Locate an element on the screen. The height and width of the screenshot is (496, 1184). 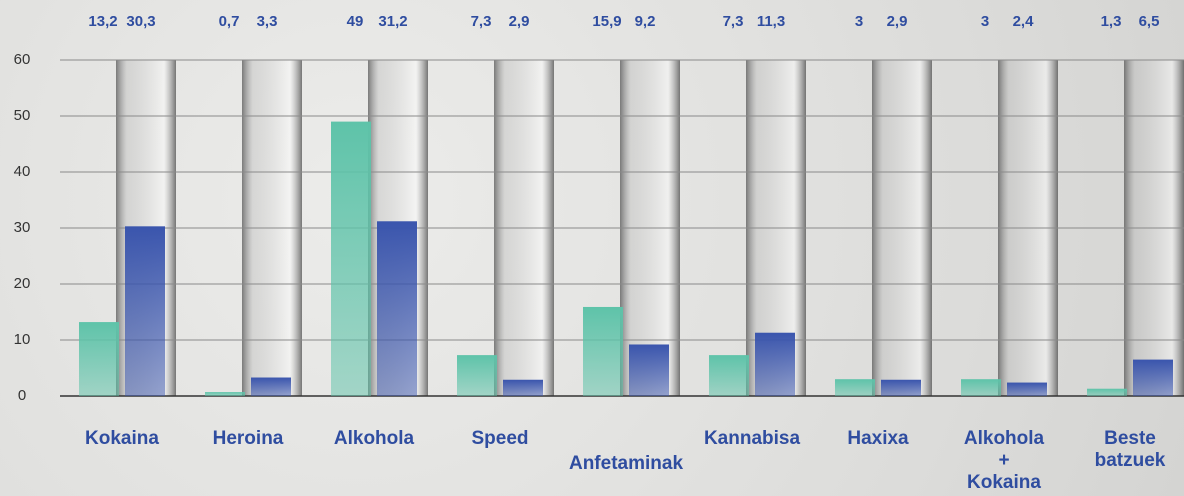
data-label: 30,3 is located at coordinates (140, 21).